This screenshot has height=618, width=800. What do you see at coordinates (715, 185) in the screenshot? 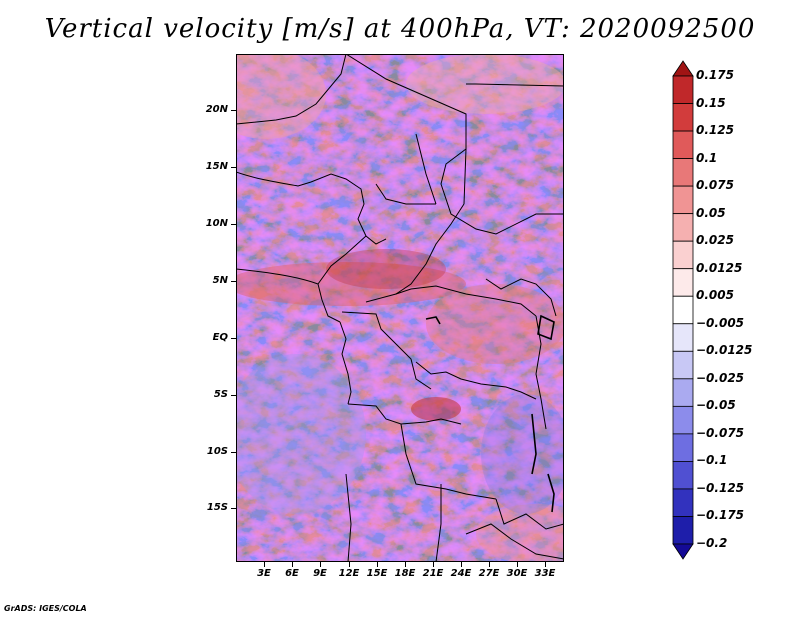
I see `colorbar-level-label: 0.075` at bounding box center [715, 185].